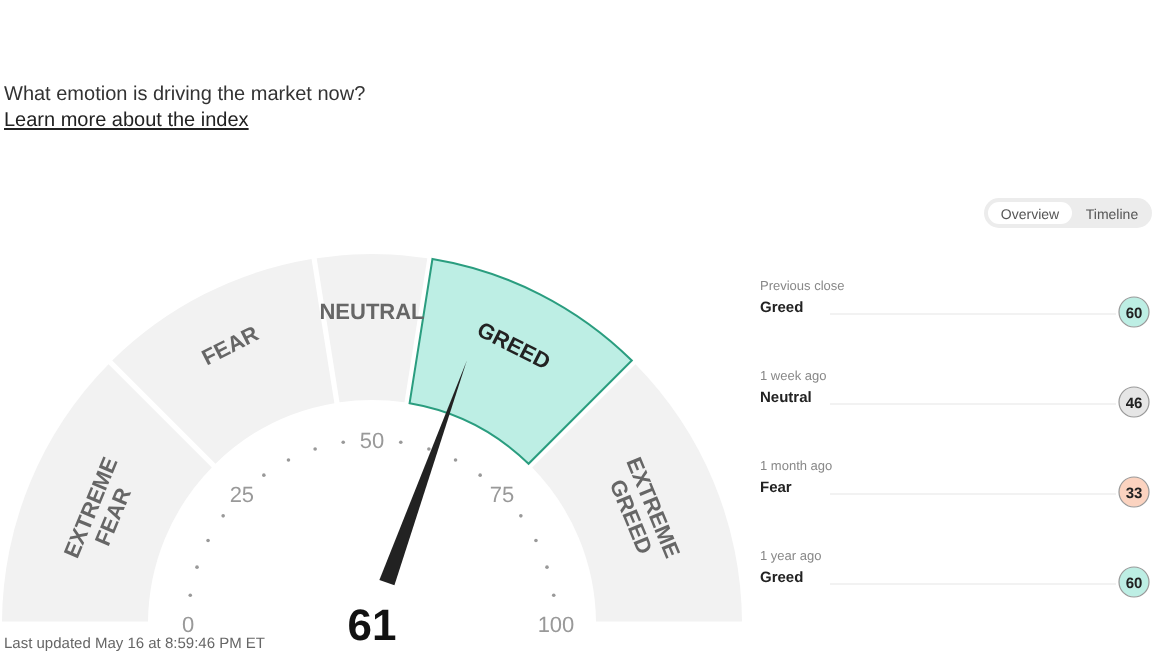 The image size is (1160, 662). What do you see at coordinates (185, 95) in the screenshot?
I see `chart-subtitle: What emotion is driving the market now?` at bounding box center [185, 95].